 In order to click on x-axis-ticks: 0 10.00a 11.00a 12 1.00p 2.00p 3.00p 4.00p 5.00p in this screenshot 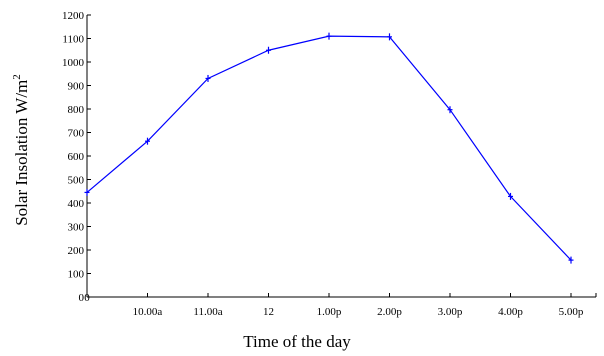, I will do `click(340, 305)`.